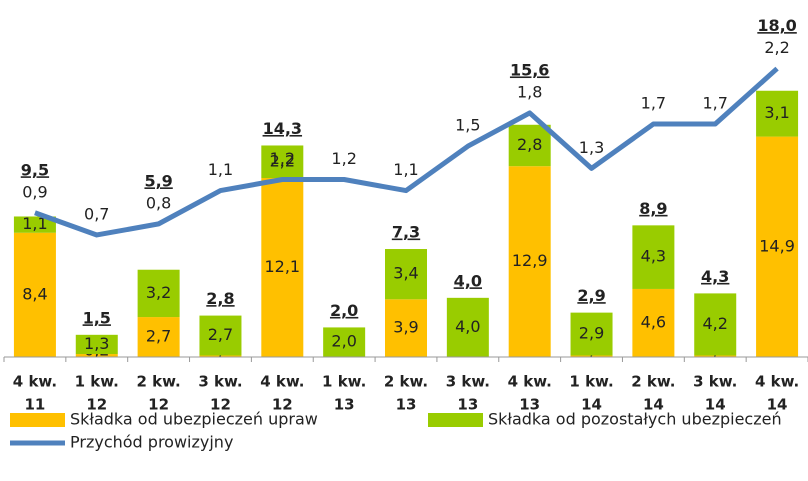  I want to click on segment-label: 14,9, so click(777, 245).